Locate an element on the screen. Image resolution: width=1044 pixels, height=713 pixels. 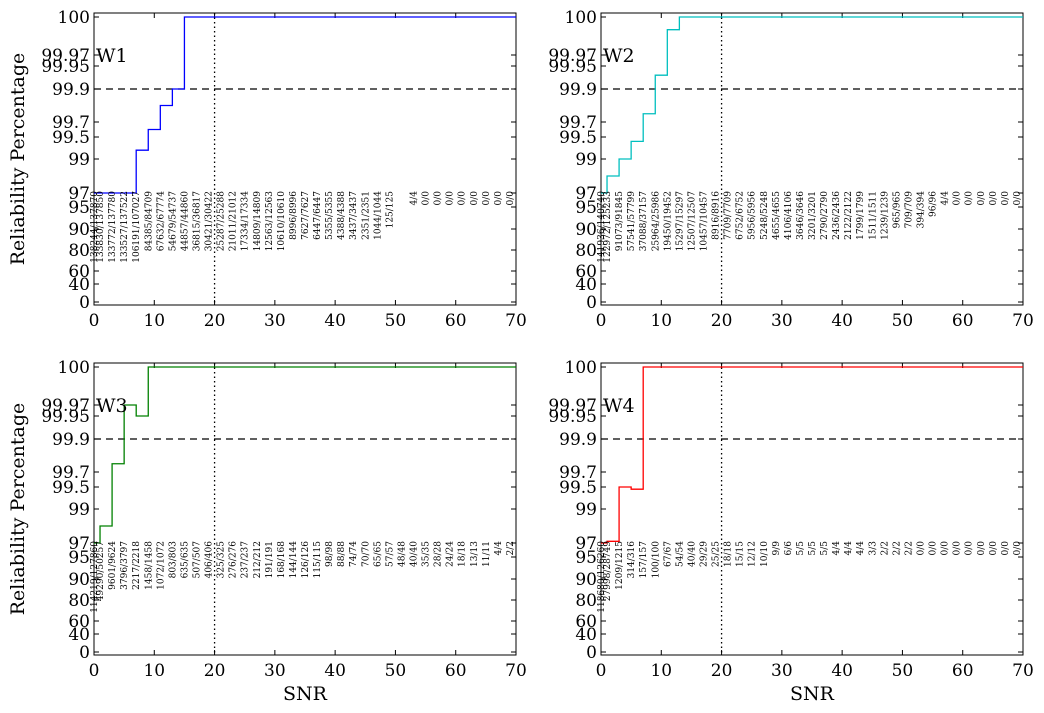
count-annotation: 96/96 is located at coordinates (934, 204).